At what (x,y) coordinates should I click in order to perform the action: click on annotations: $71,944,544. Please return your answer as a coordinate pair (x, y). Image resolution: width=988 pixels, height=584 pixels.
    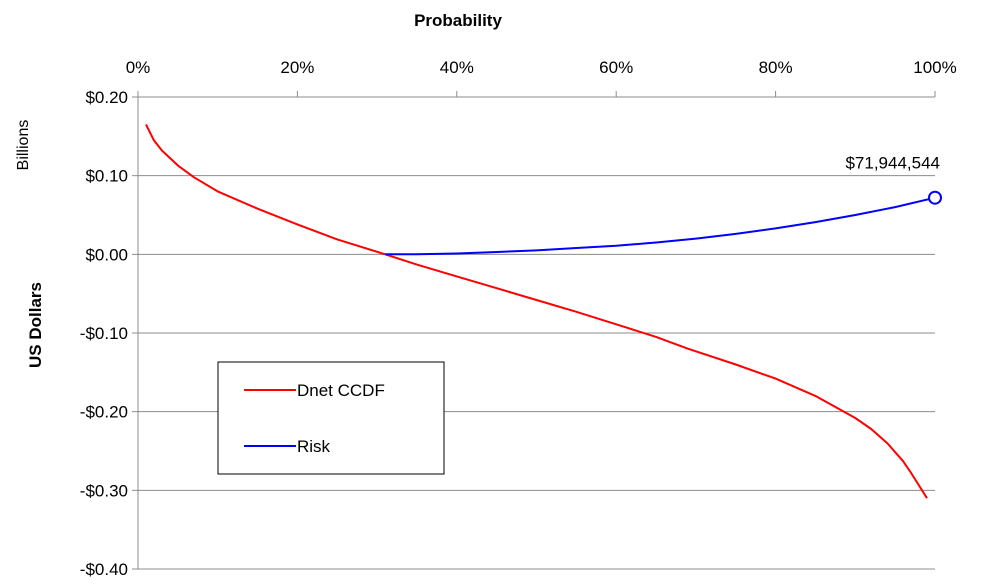
    Looking at the image, I should click on (893, 179).